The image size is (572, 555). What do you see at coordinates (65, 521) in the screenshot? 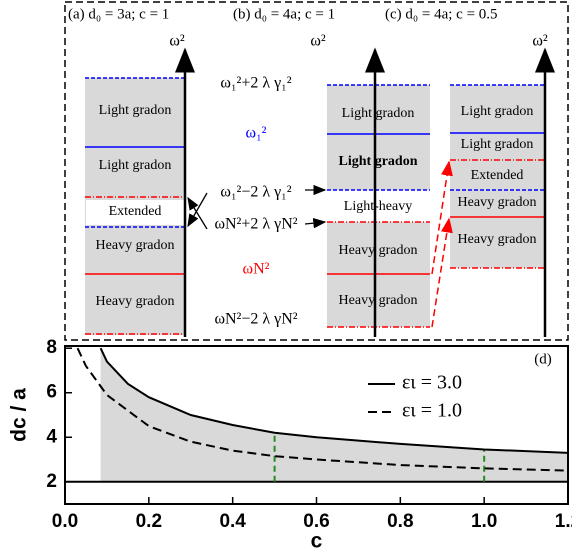
I see `x-tick-label: 0.0` at bounding box center [65, 521].